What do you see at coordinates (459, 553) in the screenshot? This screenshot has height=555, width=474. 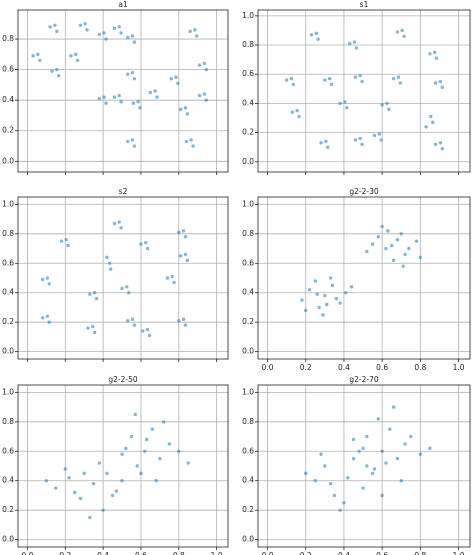 I see `x-tick-label: 1.0` at bounding box center [459, 553].